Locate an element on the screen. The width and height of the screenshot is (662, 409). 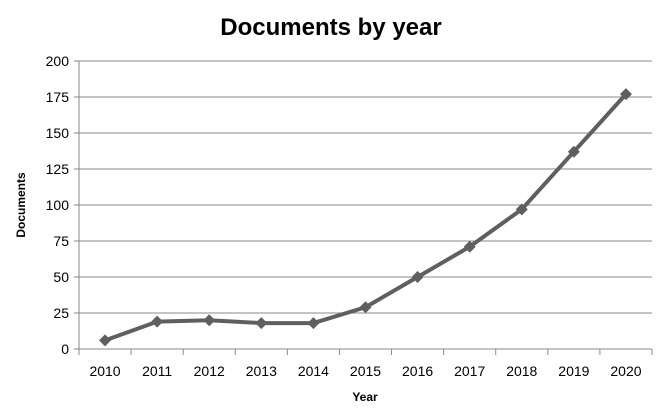
y-axis-title: Documents is located at coordinates (21, 205).